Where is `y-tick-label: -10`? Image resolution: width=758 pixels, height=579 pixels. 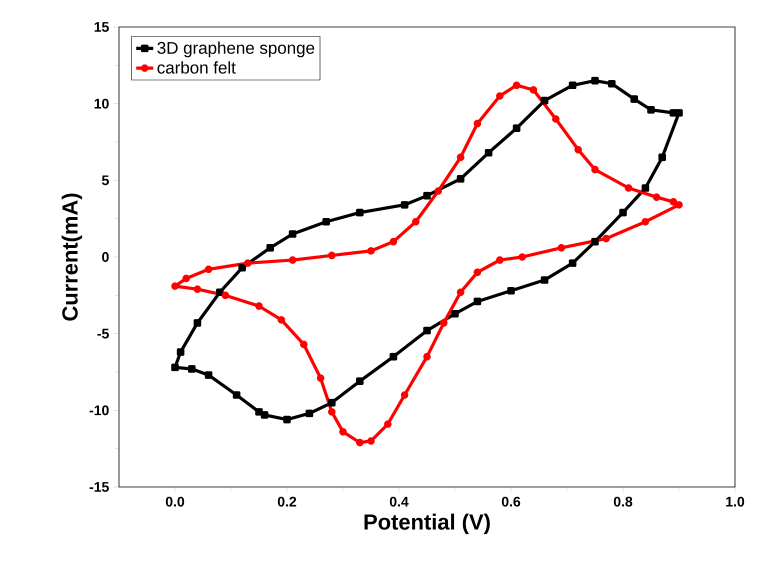
y-tick-label: -10 is located at coordinates (99, 410).